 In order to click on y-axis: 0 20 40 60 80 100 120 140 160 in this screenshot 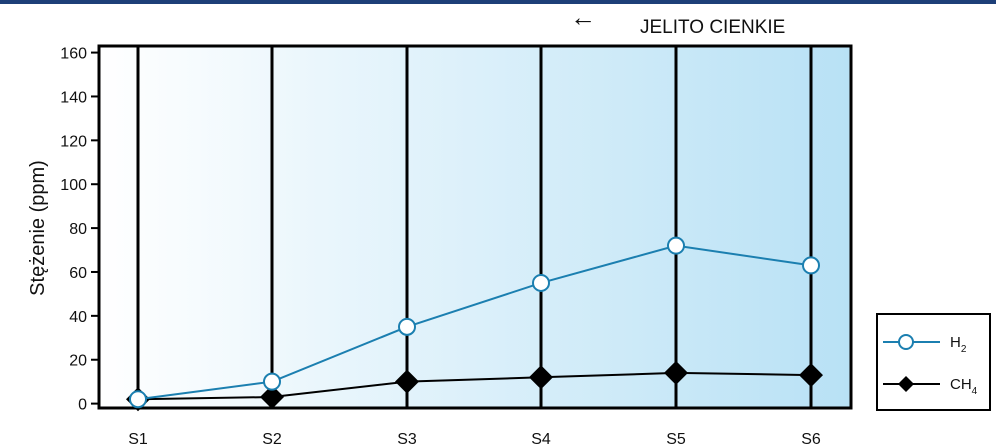, I will do `click(79, 230)`.